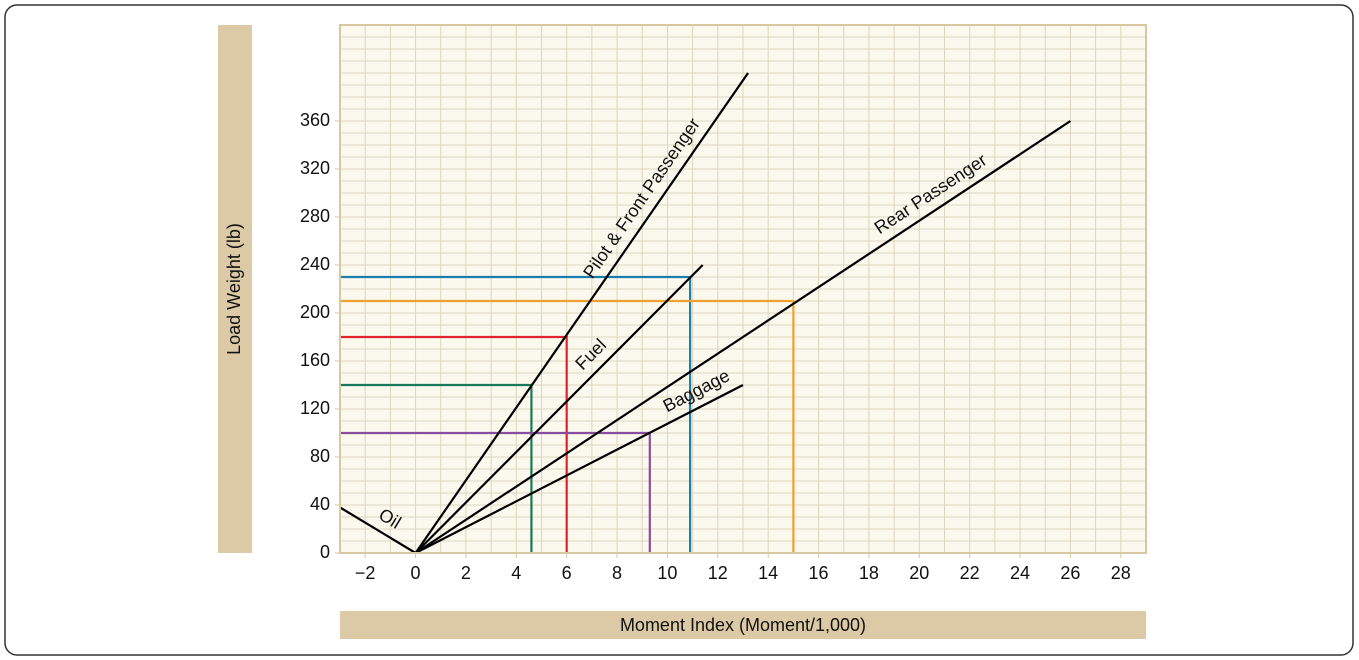 The image size is (1359, 660). Describe the element at coordinates (315, 264) in the screenshot. I see `y-tick-label: 240` at that location.